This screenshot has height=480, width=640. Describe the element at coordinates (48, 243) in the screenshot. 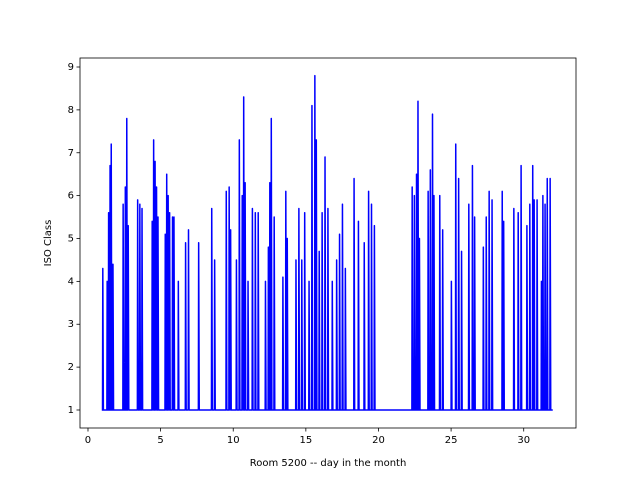

I see `y-axis-label: ISO Class` at that location.